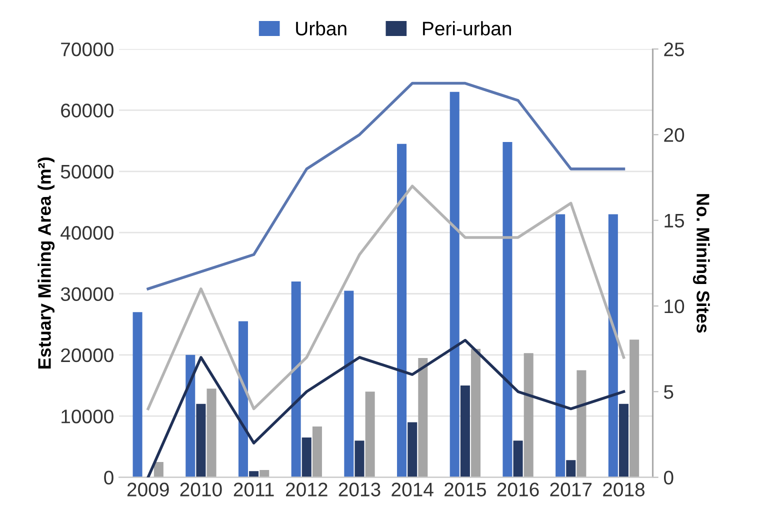 The height and width of the screenshot is (516, 768). Describe the element at coordinates (148, 489) in the screenshot. I see `x-tick-label: 2009` at that location.